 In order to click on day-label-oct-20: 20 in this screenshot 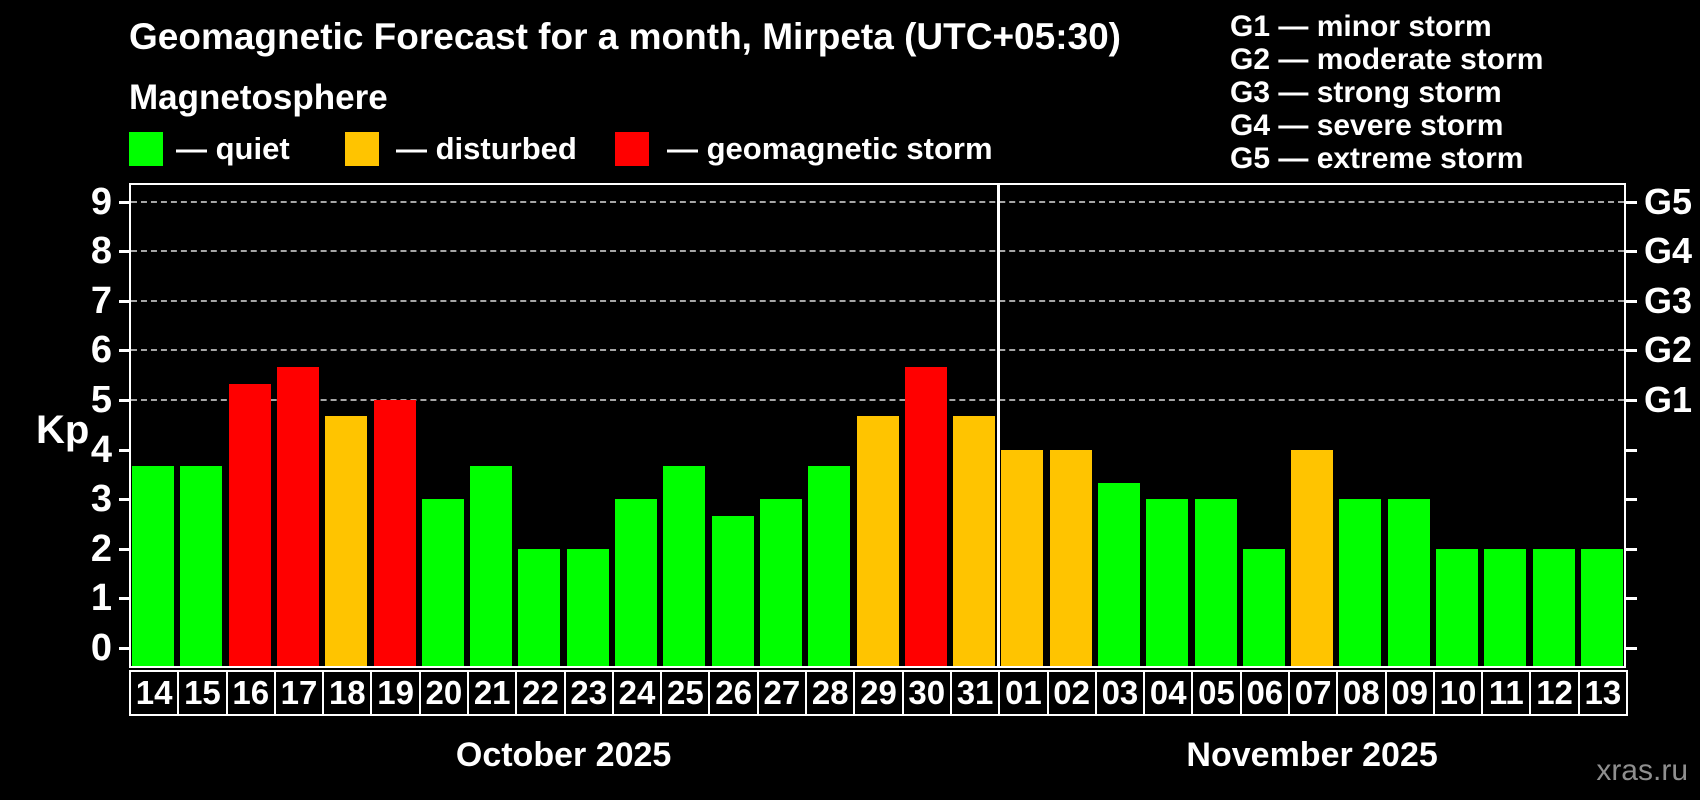, I will do `click(444, 693)`.